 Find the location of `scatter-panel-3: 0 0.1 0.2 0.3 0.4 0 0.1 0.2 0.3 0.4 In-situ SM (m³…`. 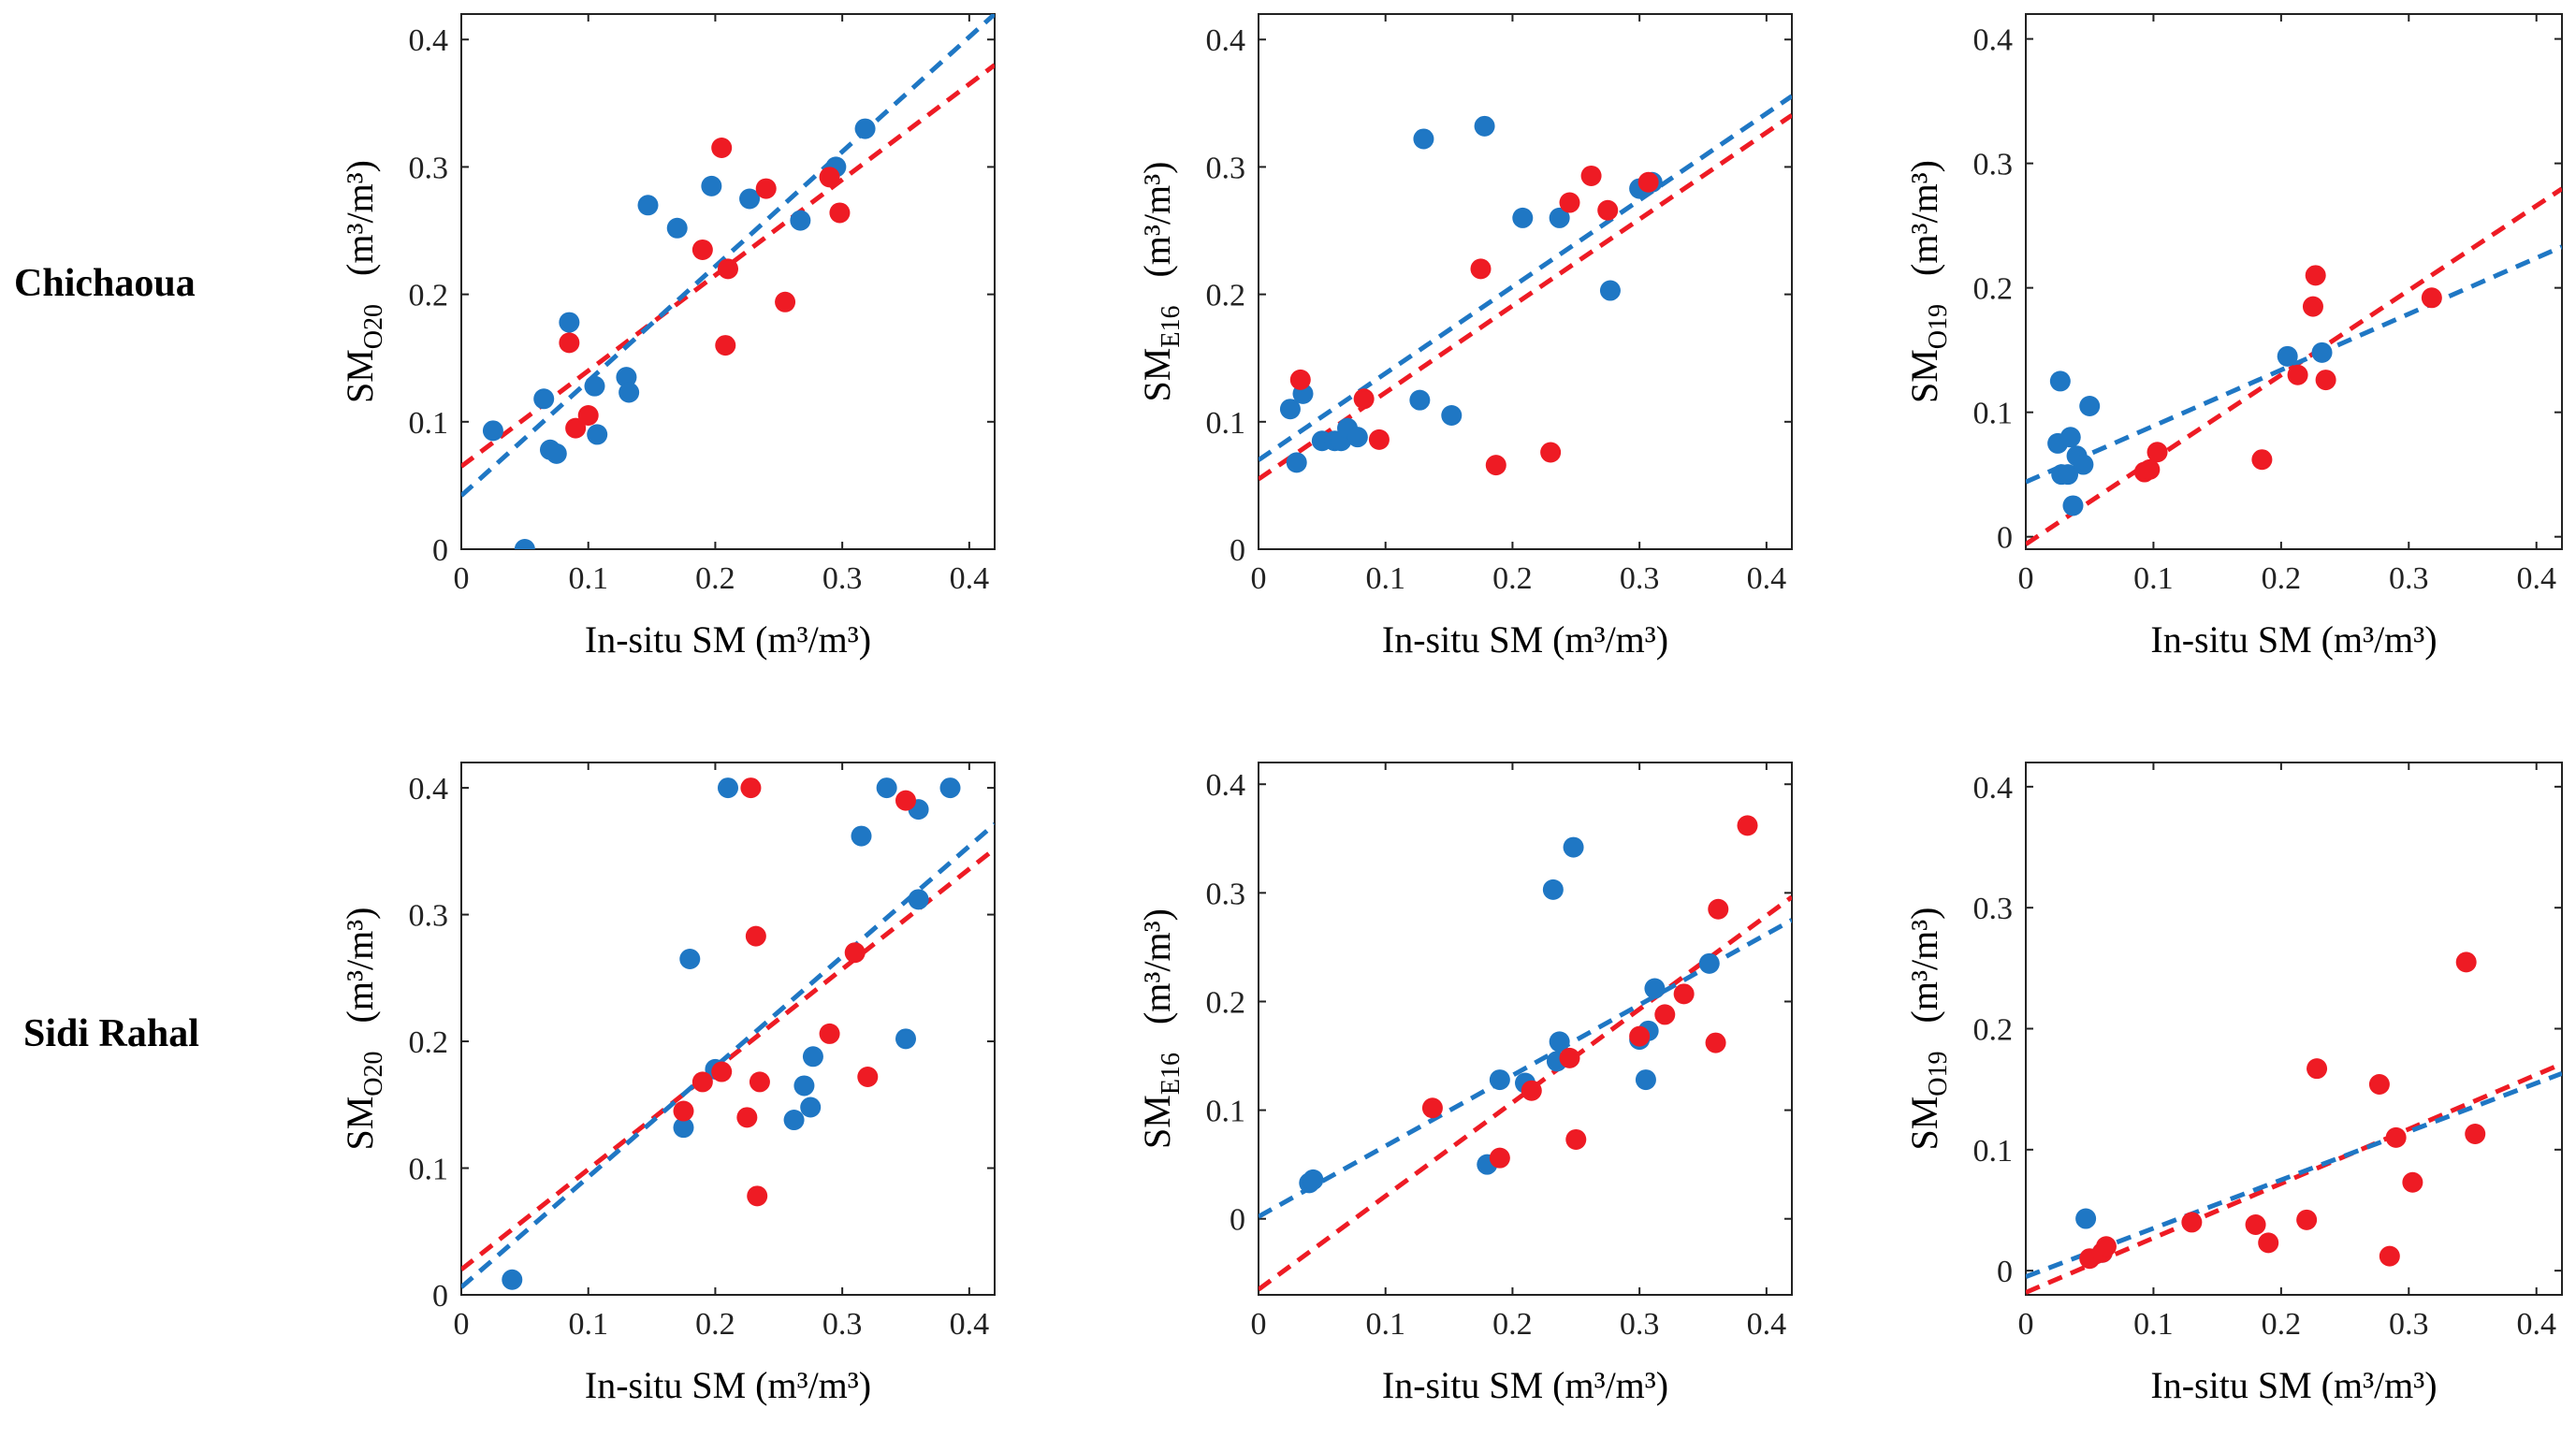

scatter-panel-3: 0 0.1 0.2 0.3 0.4 0 0.1 0.2 0.3 0.4 In-situ SM (m³… is located at coordinates (2233, 337).